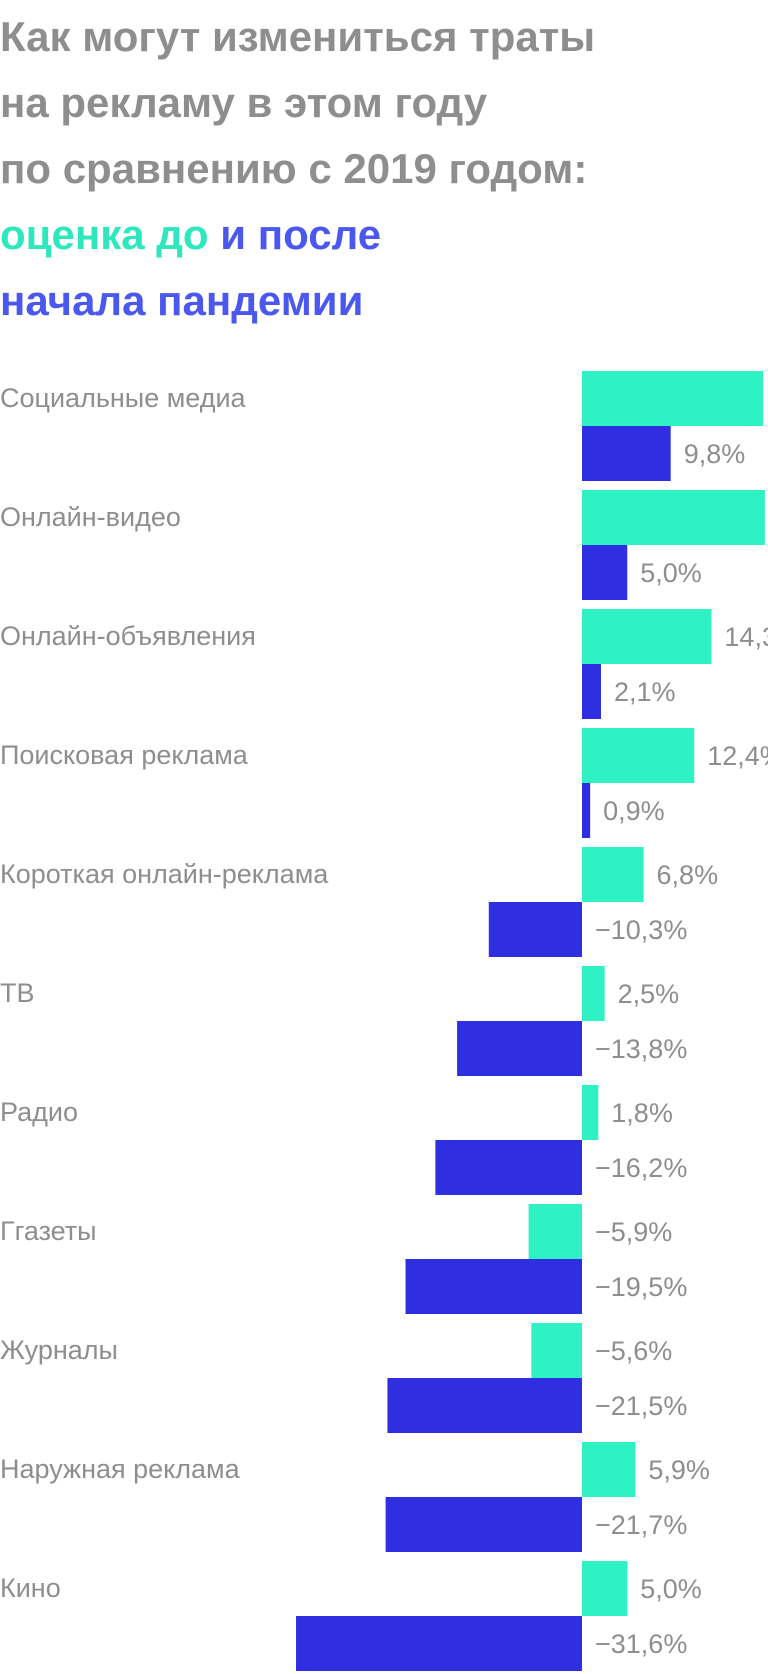 The width and height of the screenshot is (768, 1674). I want to click on value-label-after: 5,0%, so click(671, 573).